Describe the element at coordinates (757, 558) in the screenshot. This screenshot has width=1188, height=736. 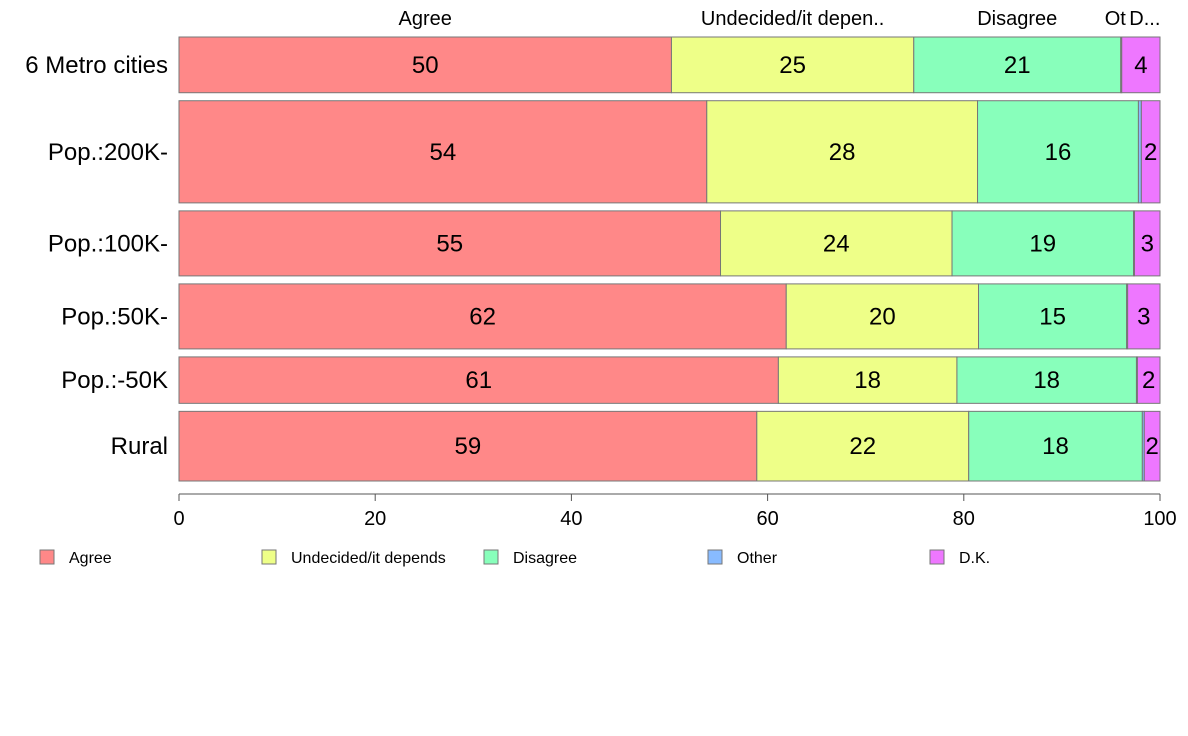
I see `legend-label-other: Other` at that location.